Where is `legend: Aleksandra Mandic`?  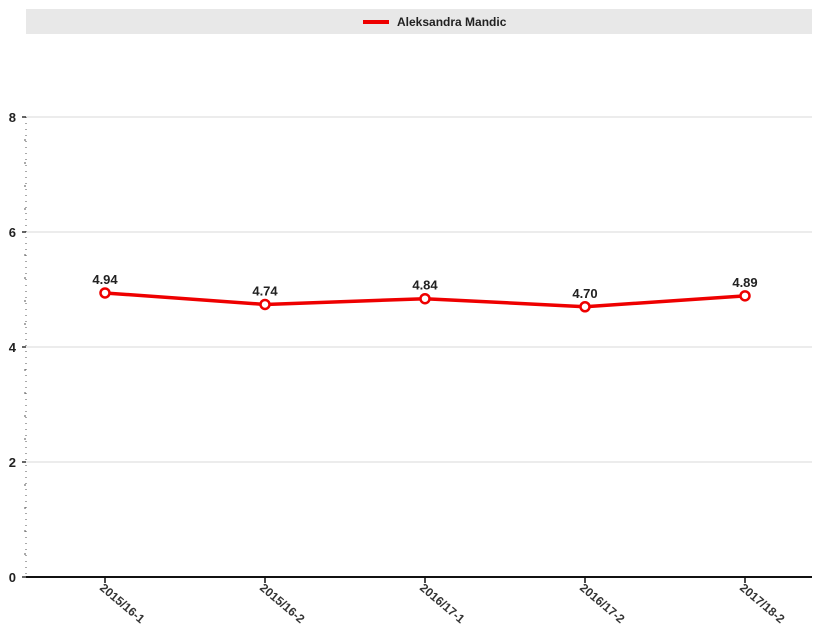 legend: Aleksandra Mandic is located at coordinates (419, 21).